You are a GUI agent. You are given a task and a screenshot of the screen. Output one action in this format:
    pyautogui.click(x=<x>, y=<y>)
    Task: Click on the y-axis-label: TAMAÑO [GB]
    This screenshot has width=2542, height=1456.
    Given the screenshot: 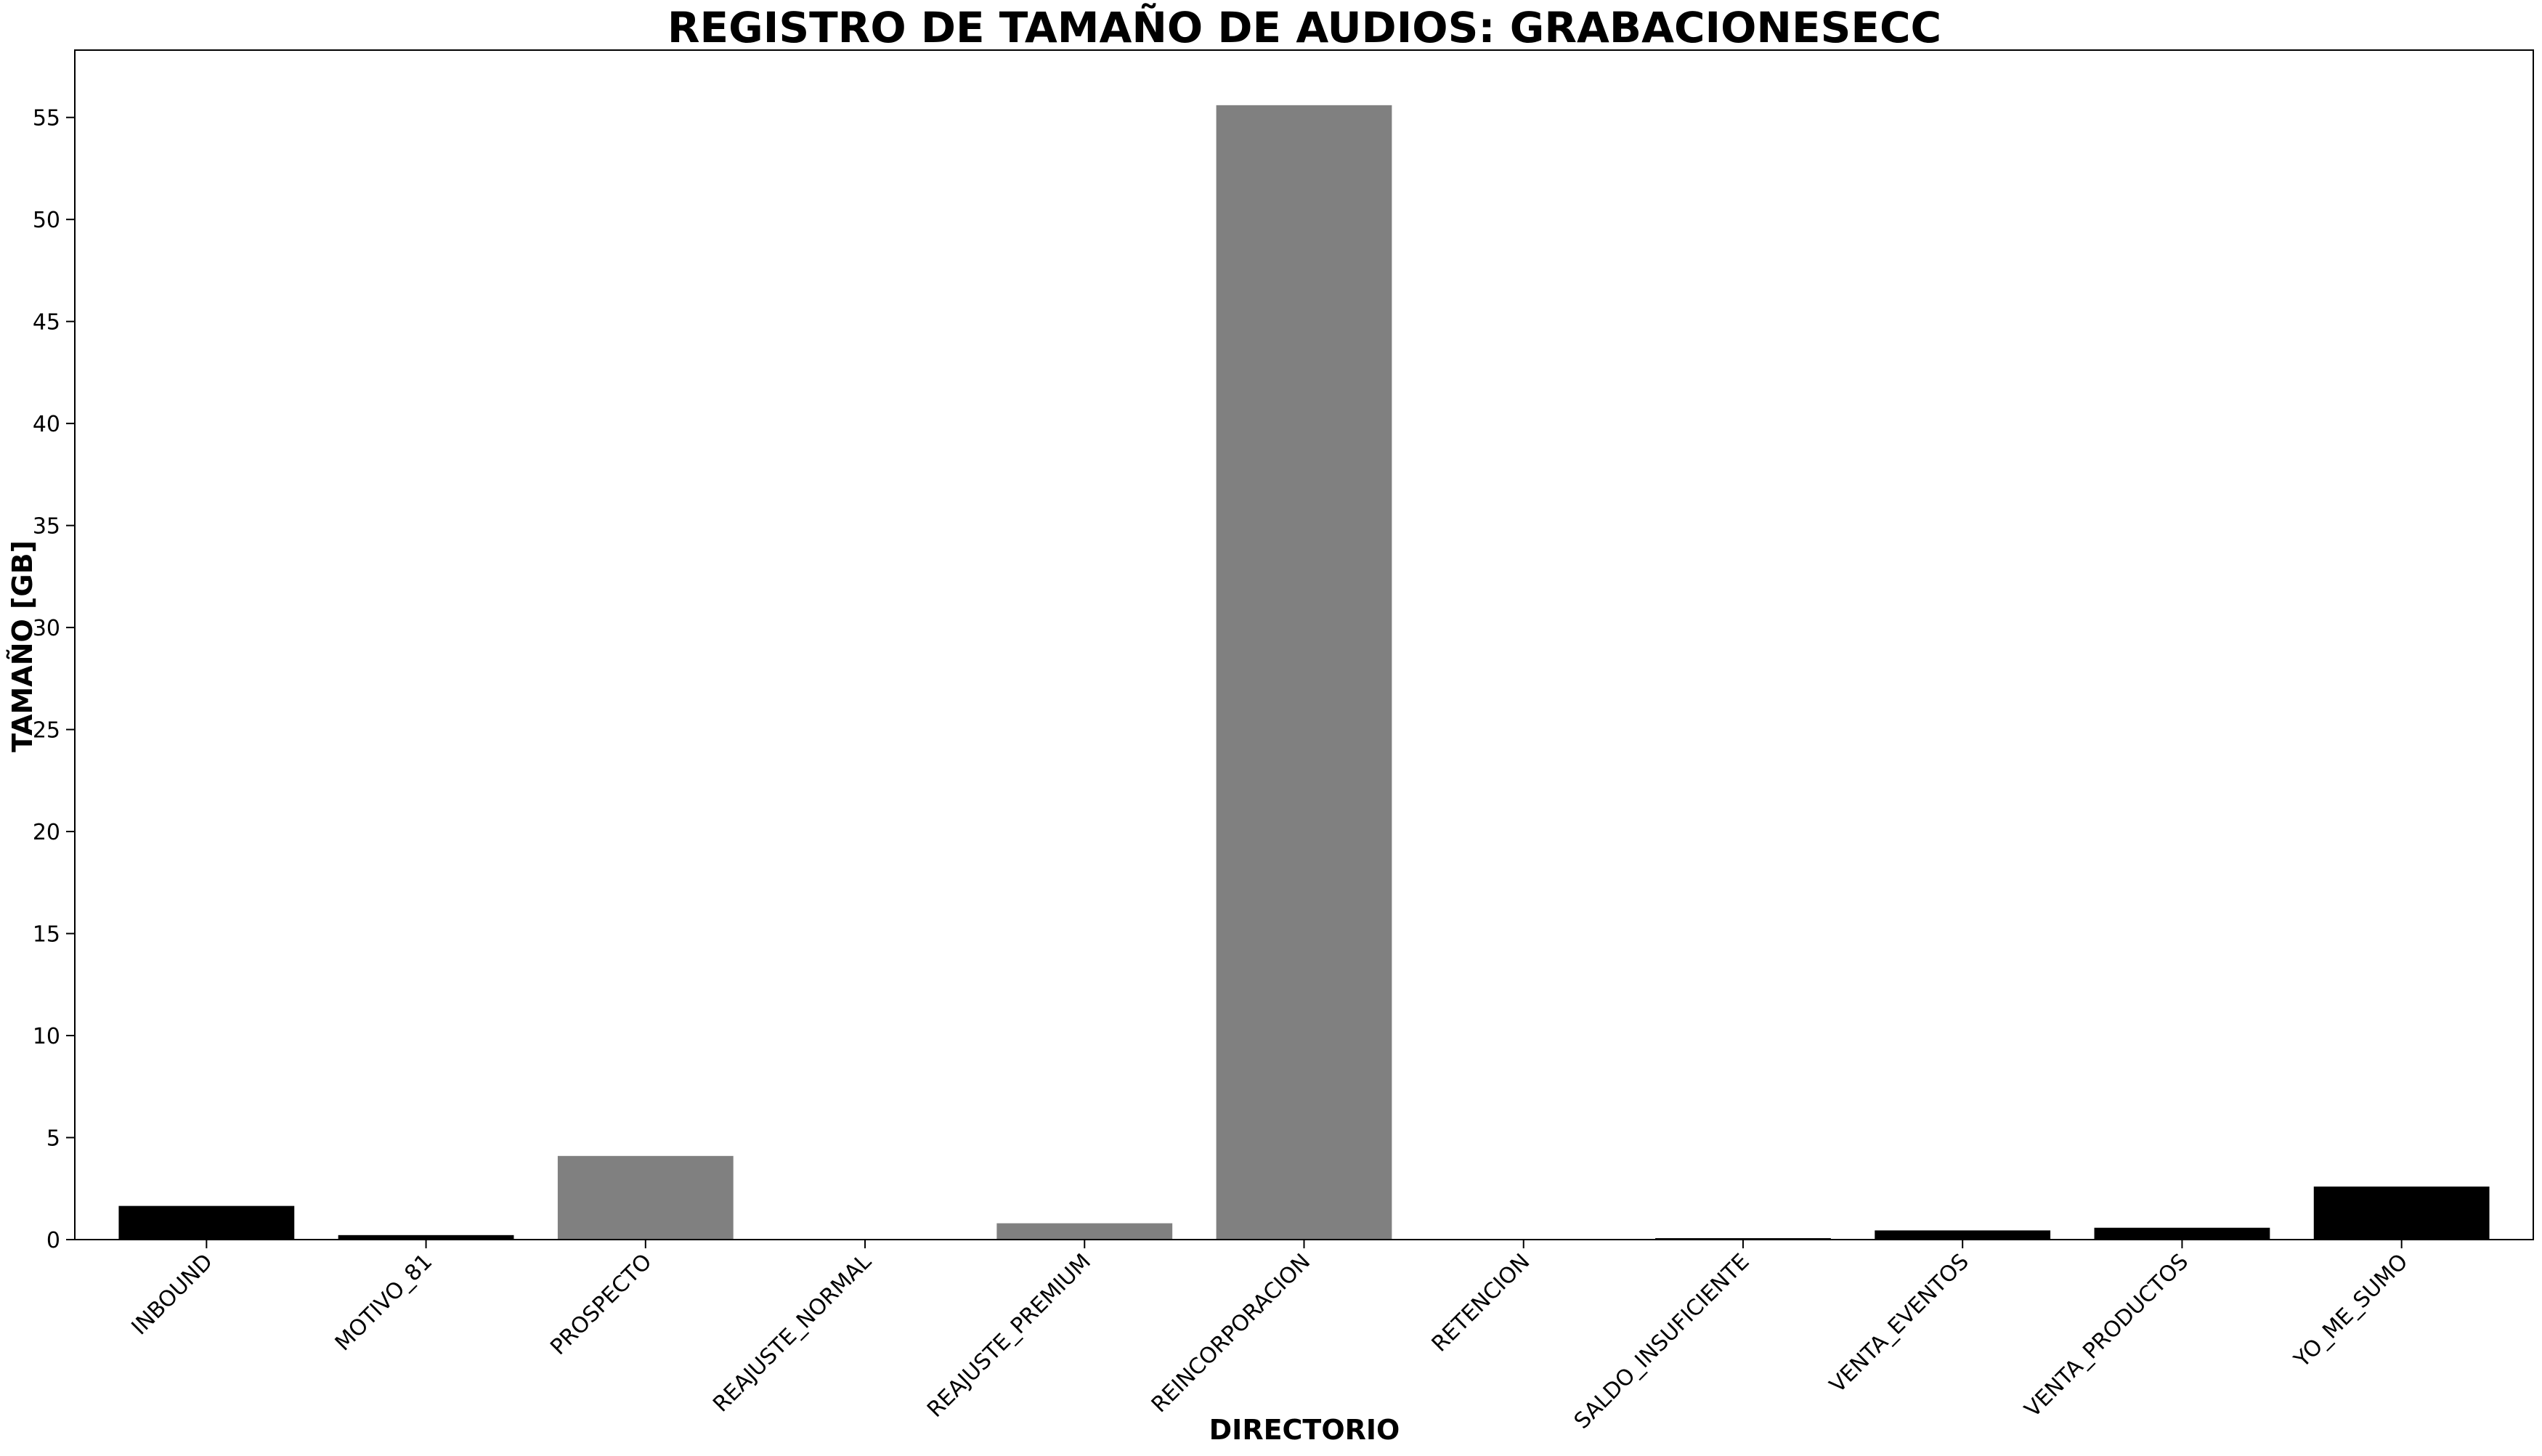 What is the action you would take?
    pyautogui.click(x=22, y=646)
    